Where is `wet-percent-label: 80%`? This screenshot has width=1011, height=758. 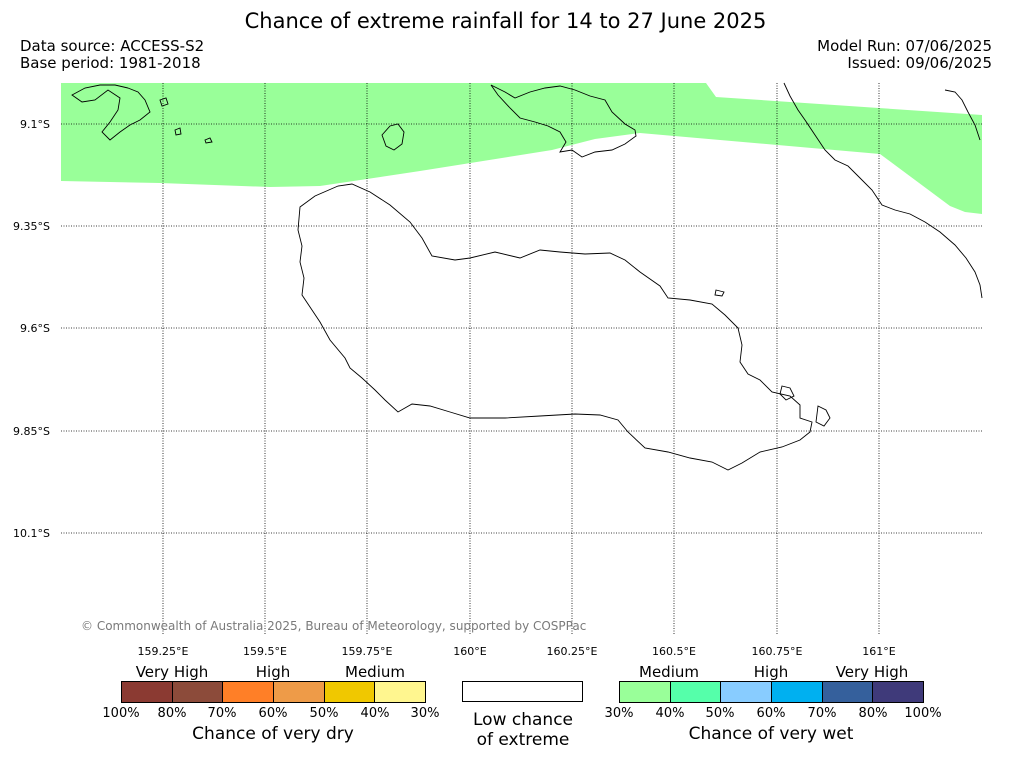
wet-percent-label: 80% is located at coordinates (873, 713).